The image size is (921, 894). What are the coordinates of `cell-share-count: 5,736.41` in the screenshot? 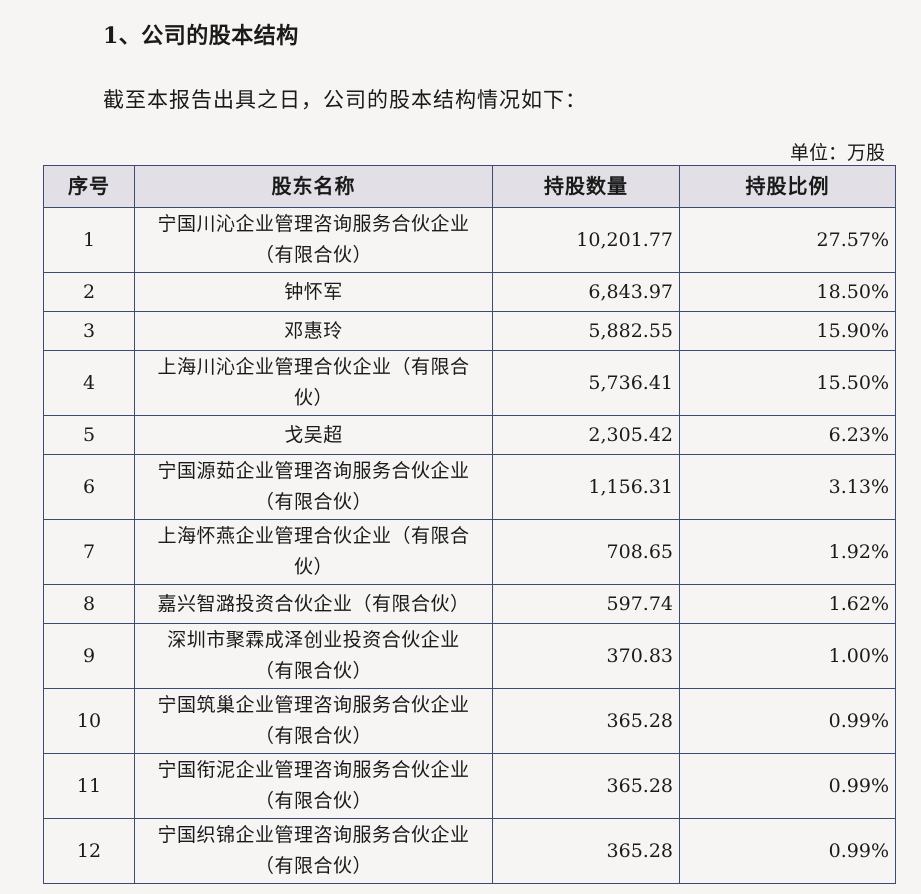 It's located at (586, 383).